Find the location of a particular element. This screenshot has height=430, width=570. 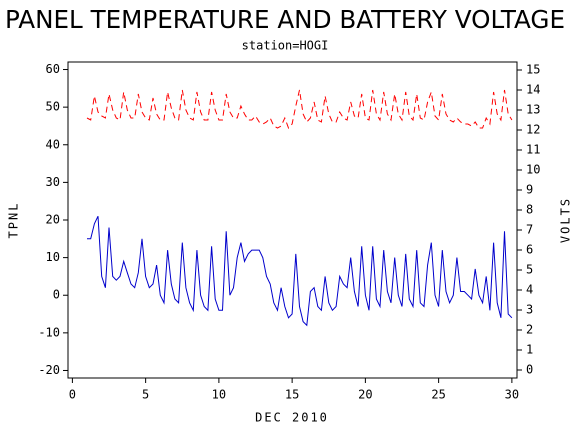

y2-tick-label: 5 is located at coordinates (529, 270).